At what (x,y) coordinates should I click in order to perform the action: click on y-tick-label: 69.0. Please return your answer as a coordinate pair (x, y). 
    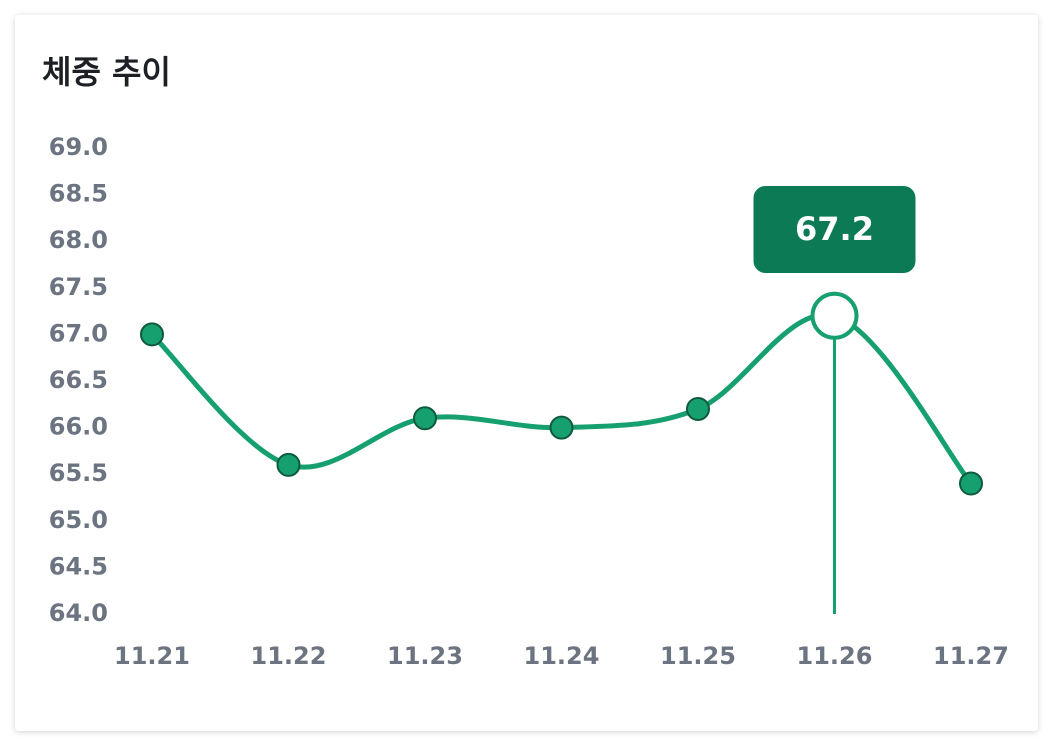
    Looking at the image, I should click on (78, 147).